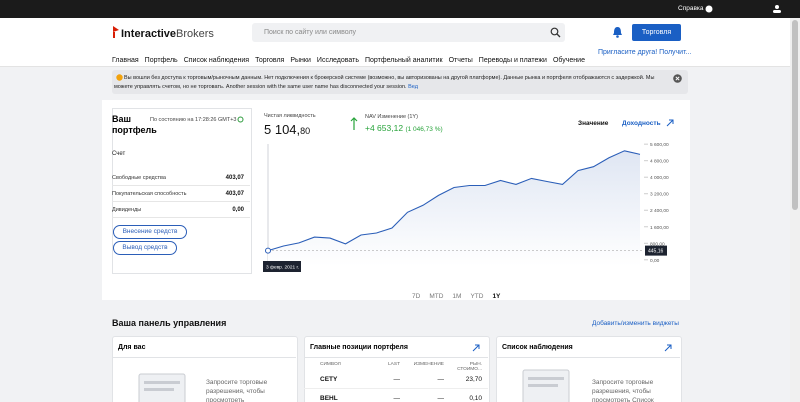 The height and width of the screenshot is (402, 800). I want to click on scrollbar, so click(795, 210).